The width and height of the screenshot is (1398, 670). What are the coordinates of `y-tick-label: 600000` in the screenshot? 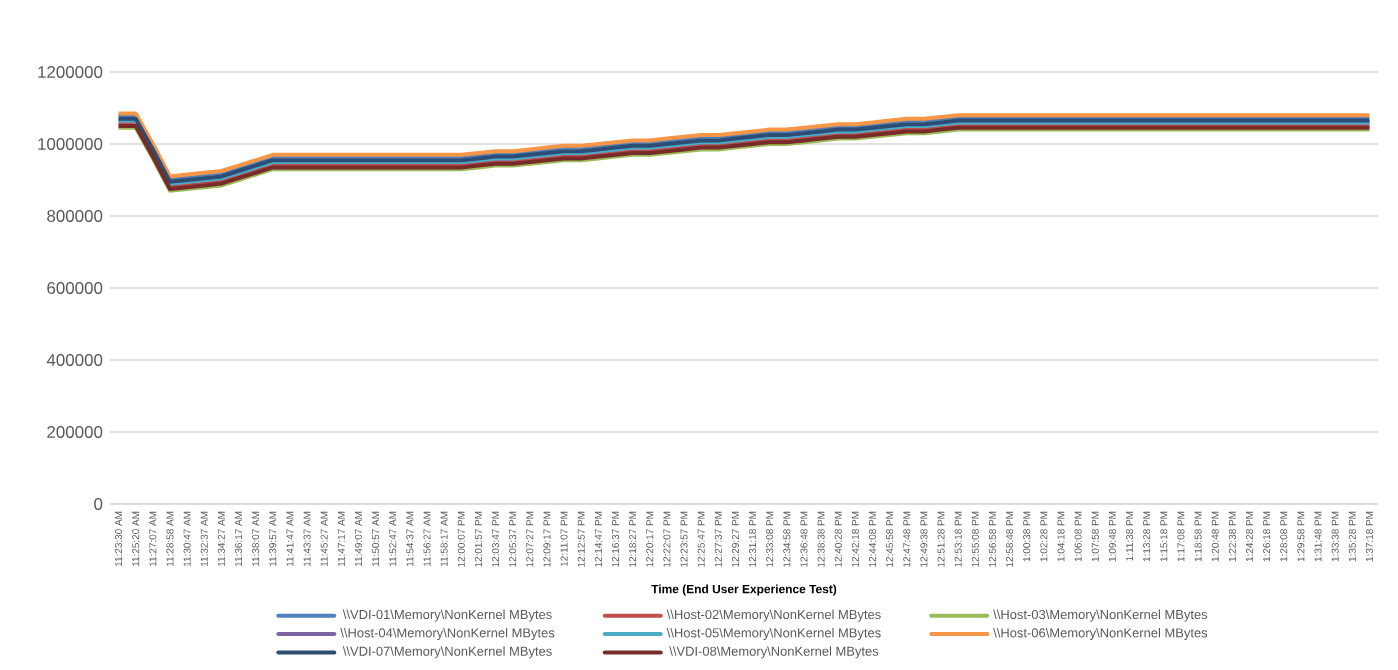 It's located at (75, 288).